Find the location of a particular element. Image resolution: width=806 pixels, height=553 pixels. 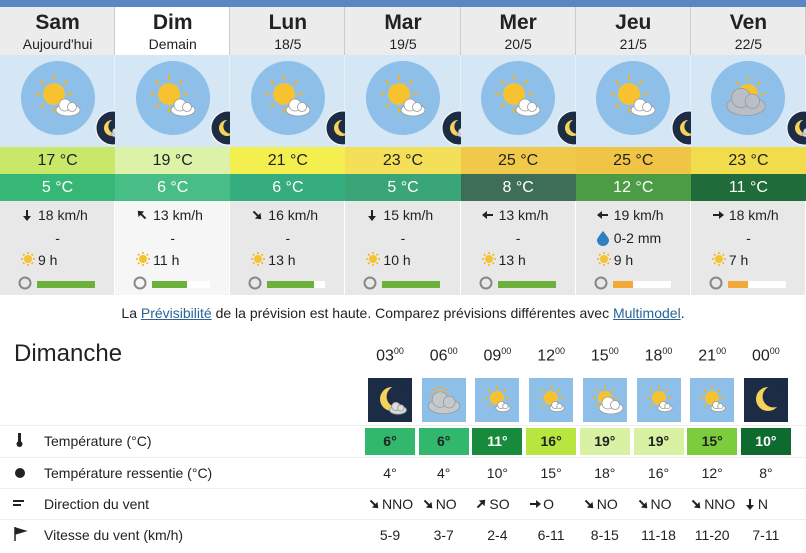

row-value: 16° is located at coordinates (658, 473).